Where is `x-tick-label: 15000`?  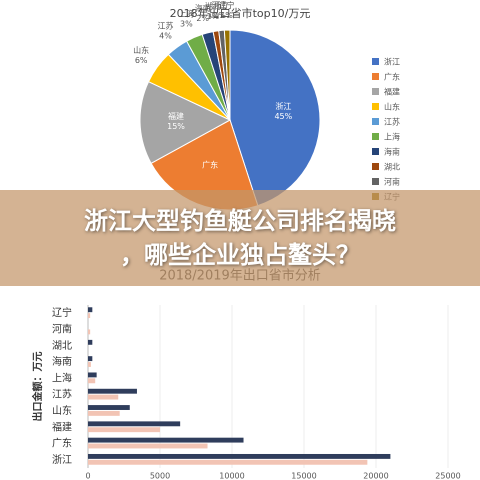 x-tick-label: 15000 is located at coordinates (303, 476).